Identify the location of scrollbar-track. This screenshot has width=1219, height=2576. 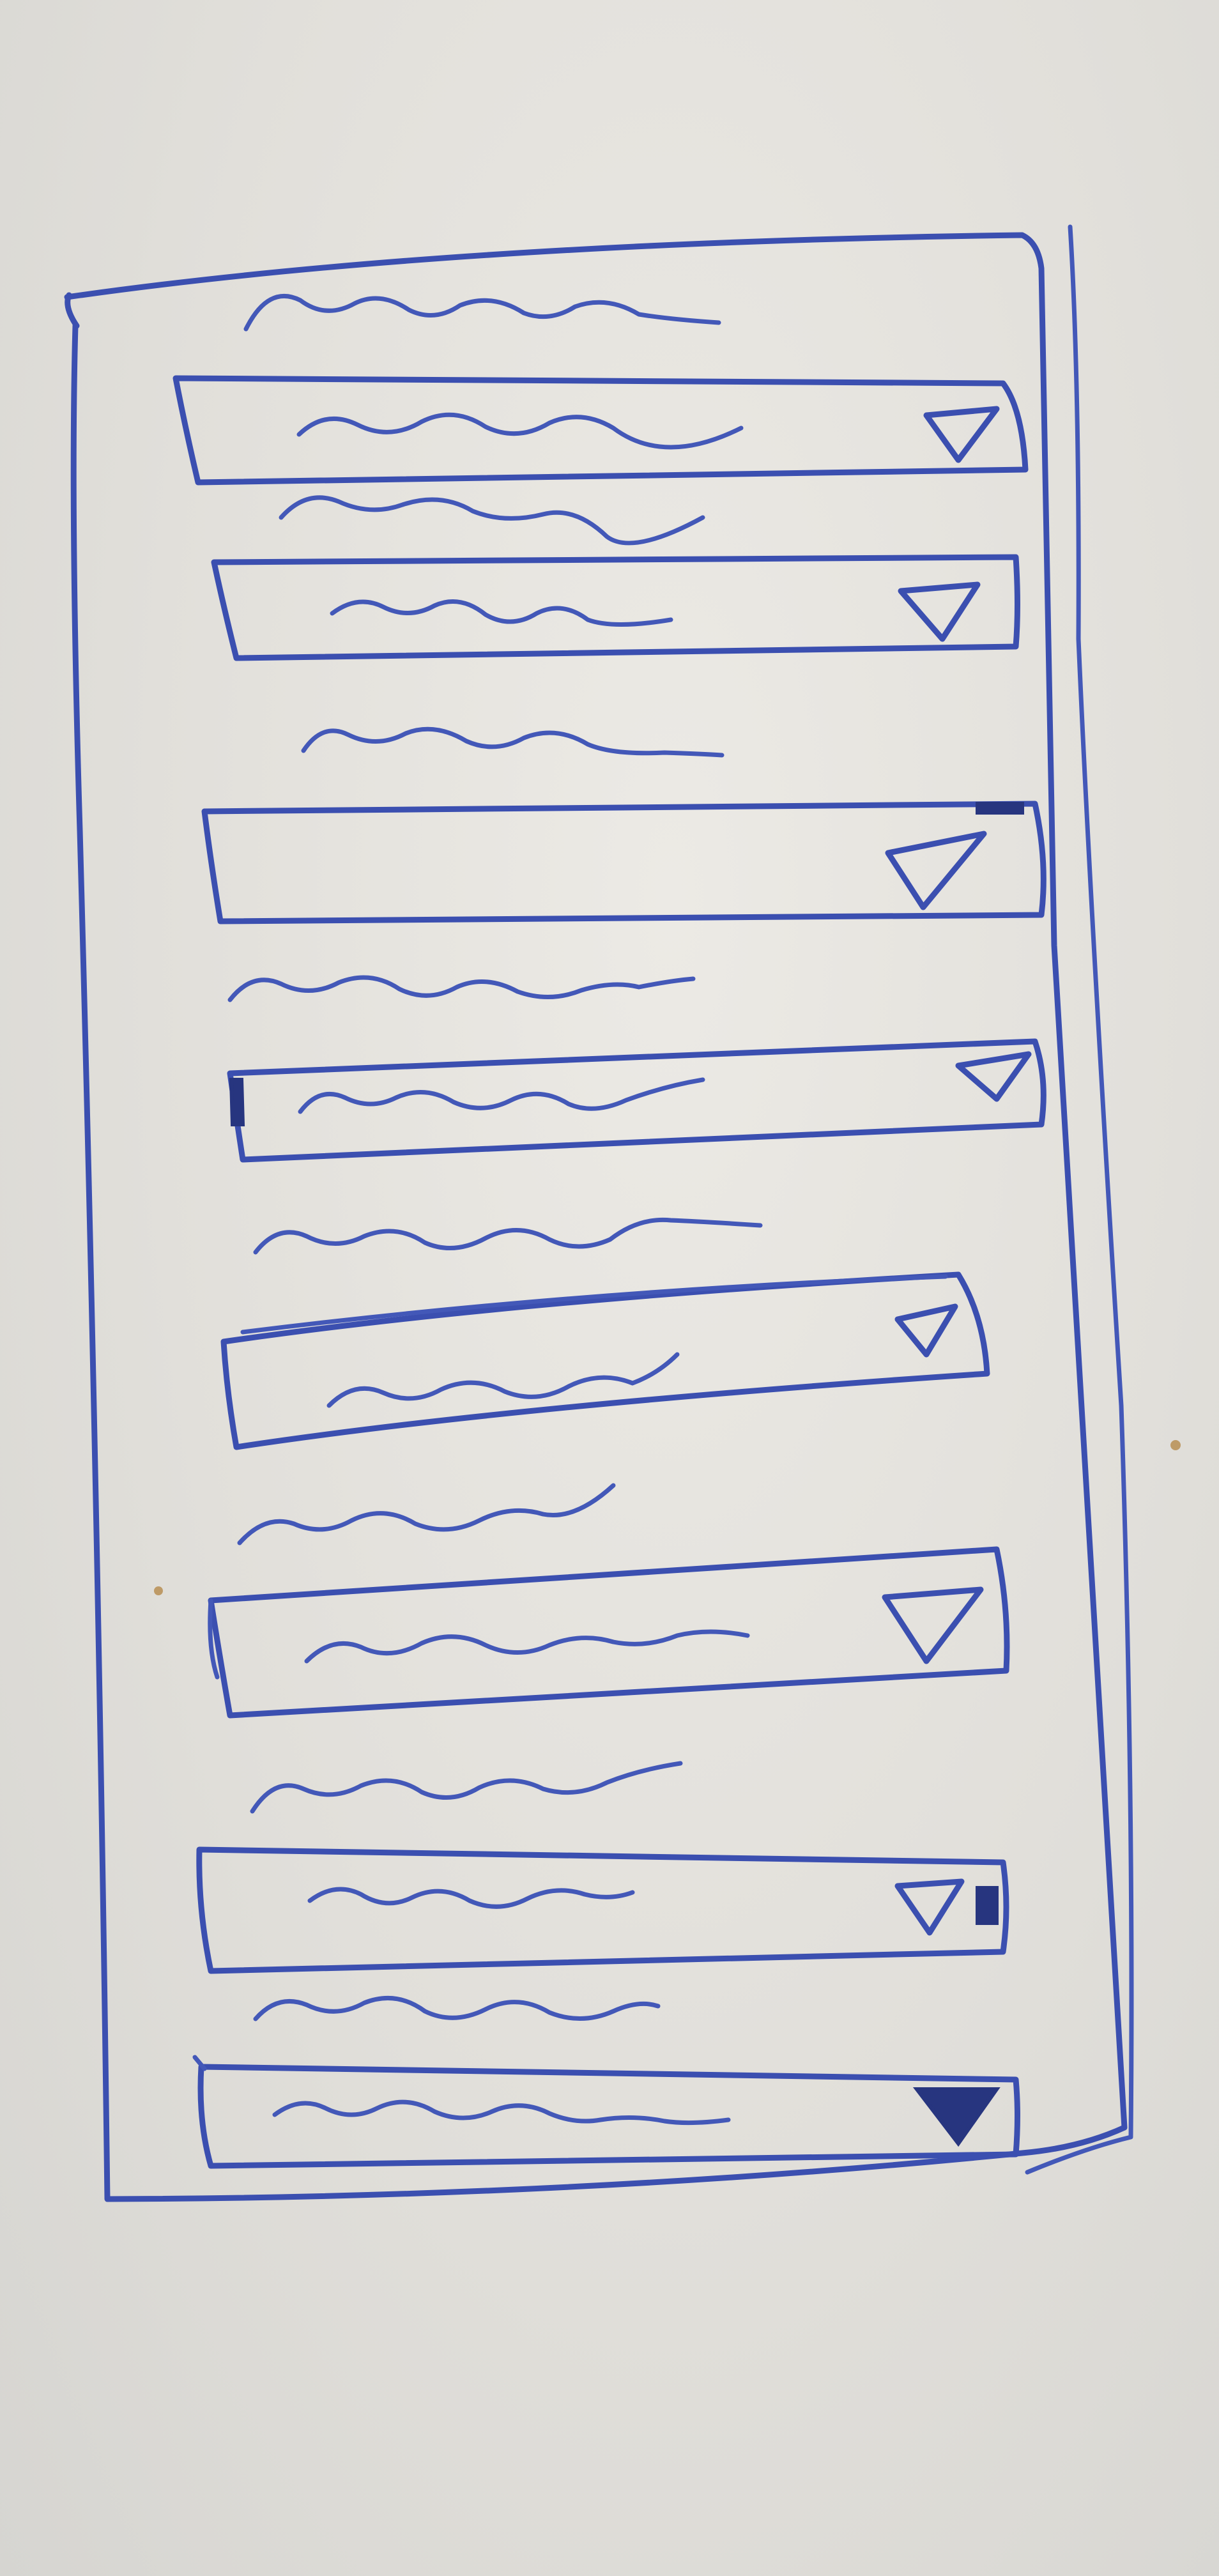
(1079, 1199).